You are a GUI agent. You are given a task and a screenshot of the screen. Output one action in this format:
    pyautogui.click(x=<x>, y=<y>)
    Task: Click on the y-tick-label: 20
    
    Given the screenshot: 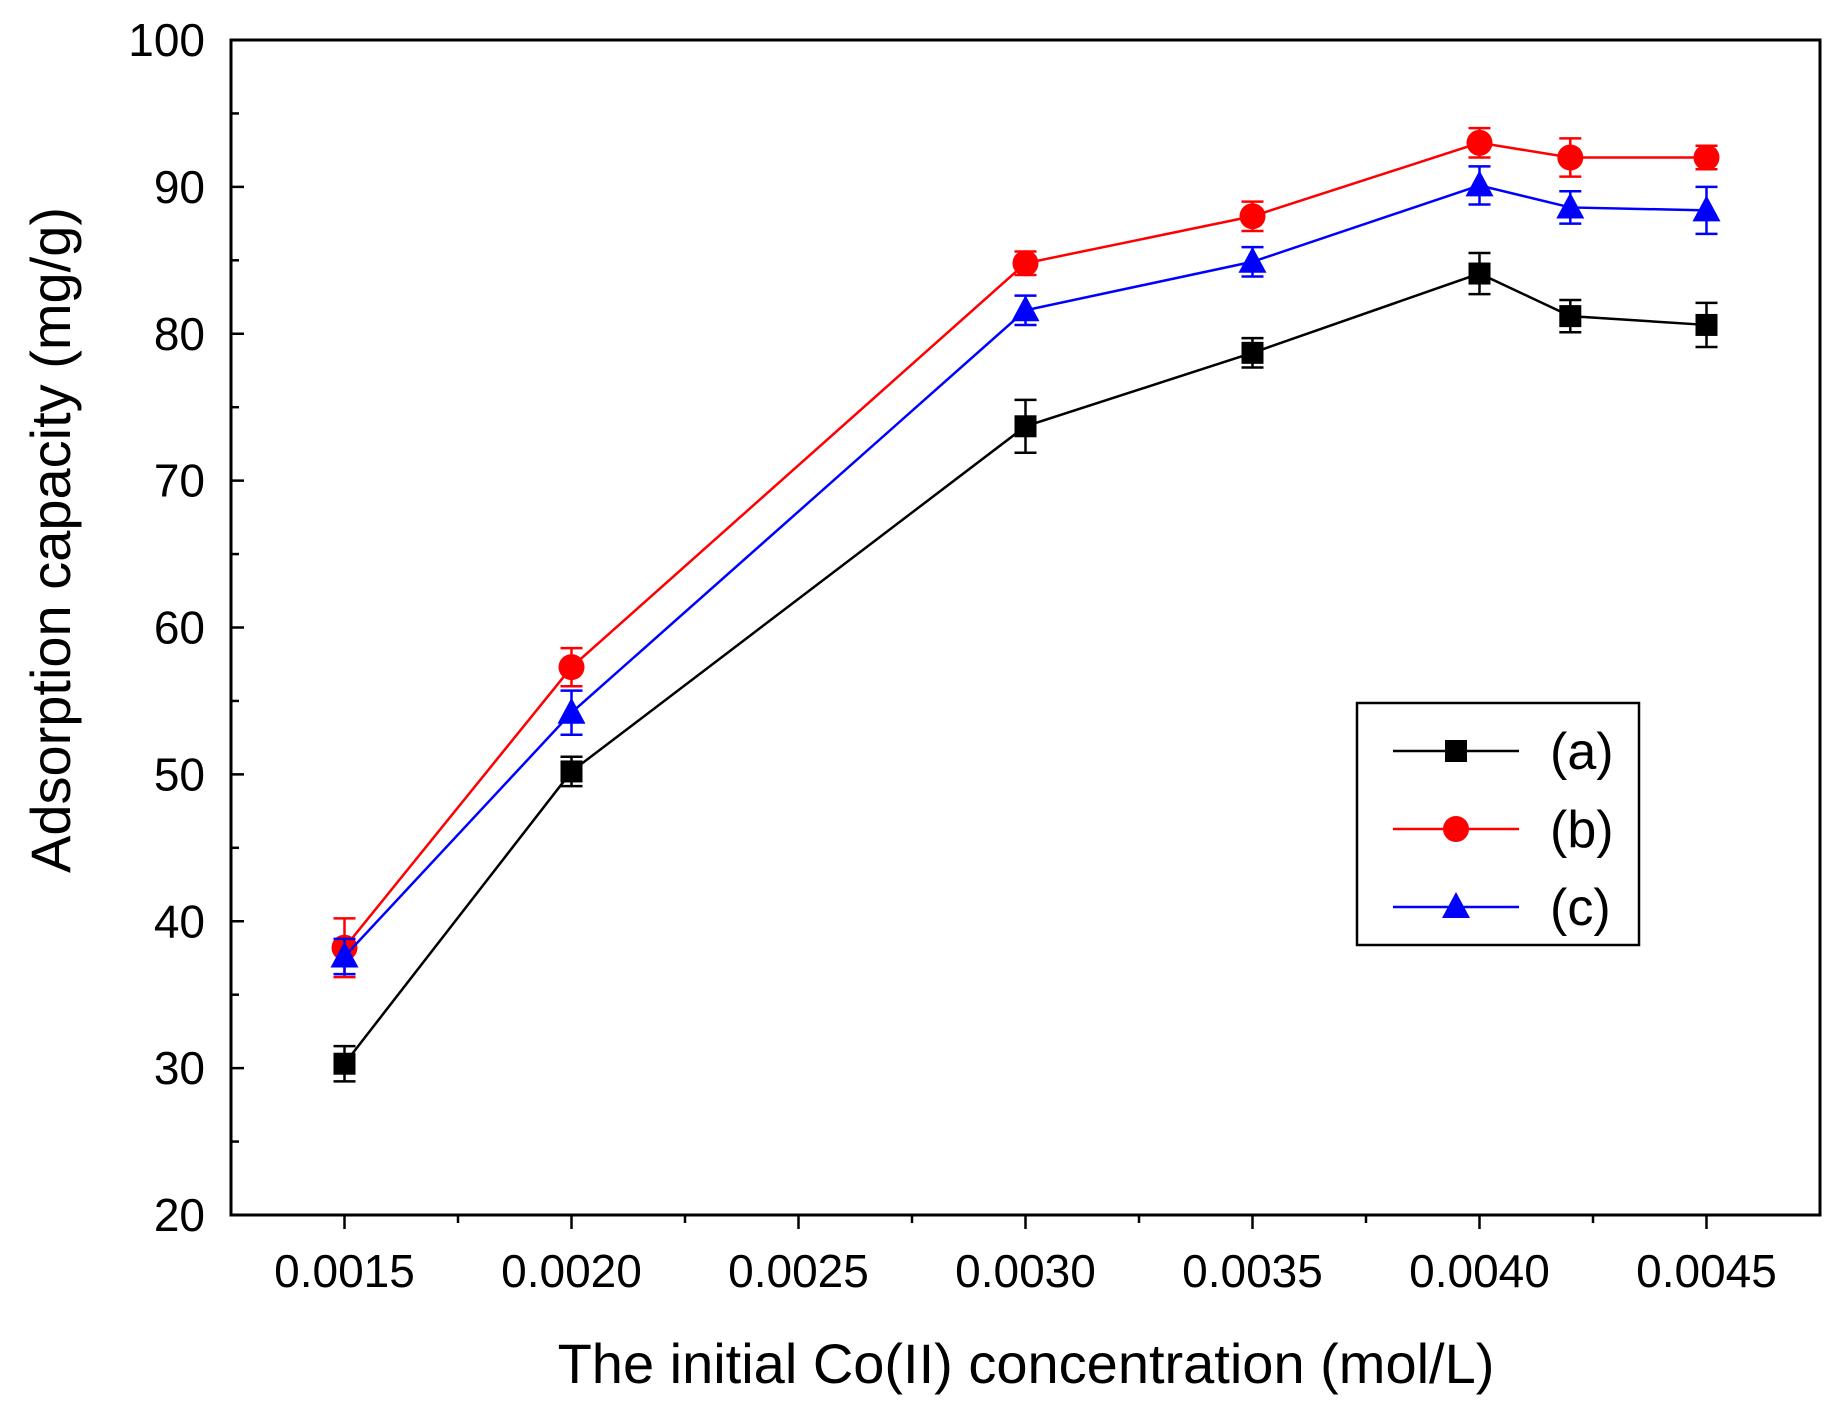 What is the action you would take?
    pyautogui.click(x=179, y=1215)
    